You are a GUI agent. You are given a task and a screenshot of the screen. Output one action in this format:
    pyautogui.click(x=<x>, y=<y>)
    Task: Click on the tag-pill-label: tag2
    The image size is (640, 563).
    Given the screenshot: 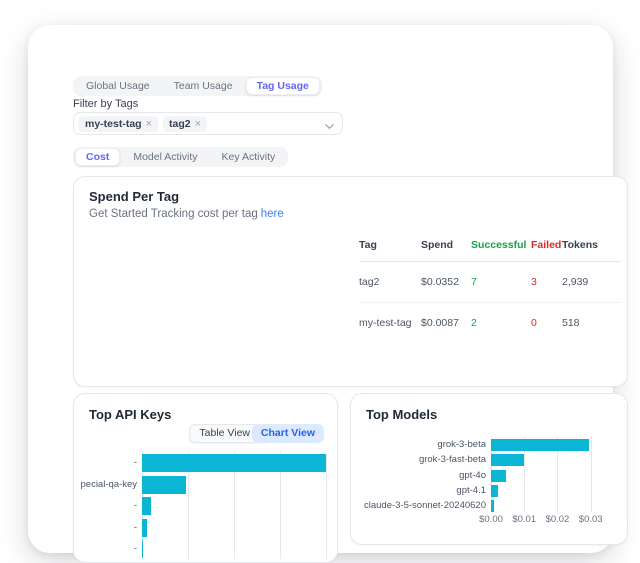 What is the action you would take?
    pyautogui.click(x=180, y=123)
    